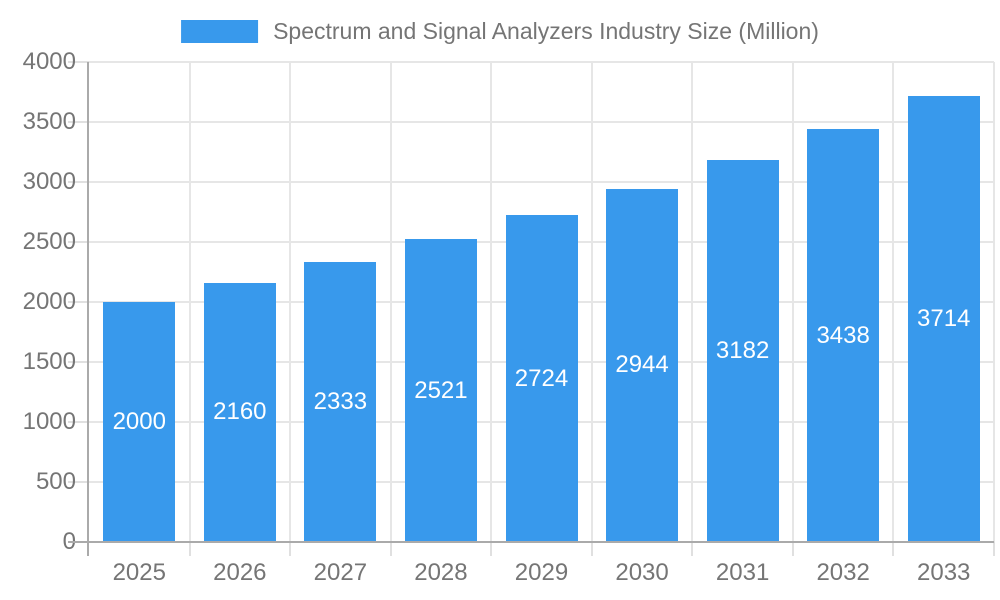 The width and height of the screenshot is (1000, 600). What do you see at coordinates (541, 572) in the screenshot?
I see `x-axis-label: 2029` at bounding box center [541, 572].